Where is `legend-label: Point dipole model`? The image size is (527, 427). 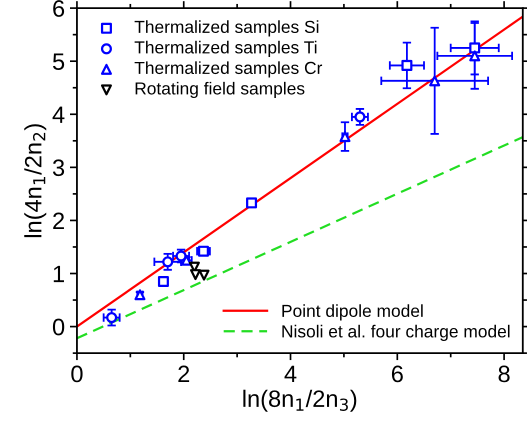
legend-label: Point dipole model is located at coordinates (352, 312).